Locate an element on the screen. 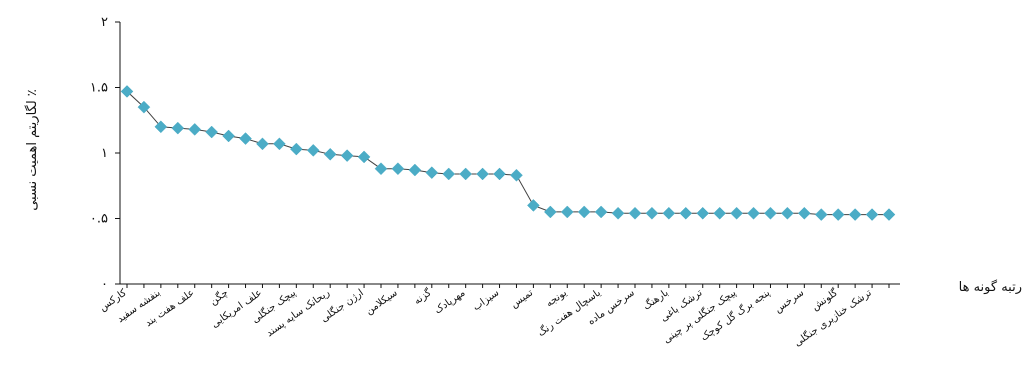  y-tick-label: ۰ is located at coordinates (104, 284).